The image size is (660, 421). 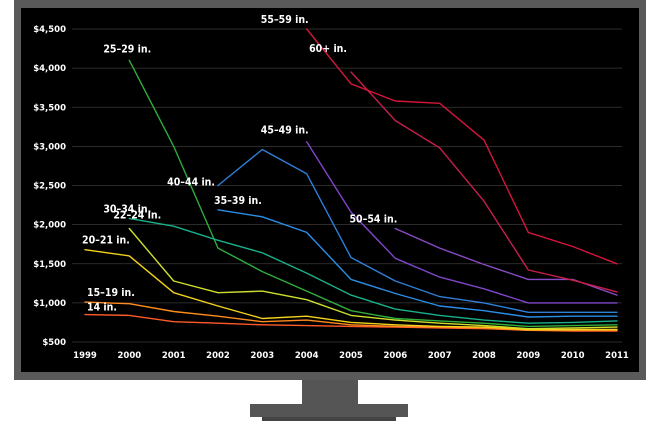 I want to click on x-tick-label: 2002, so click(x=218, y=356).